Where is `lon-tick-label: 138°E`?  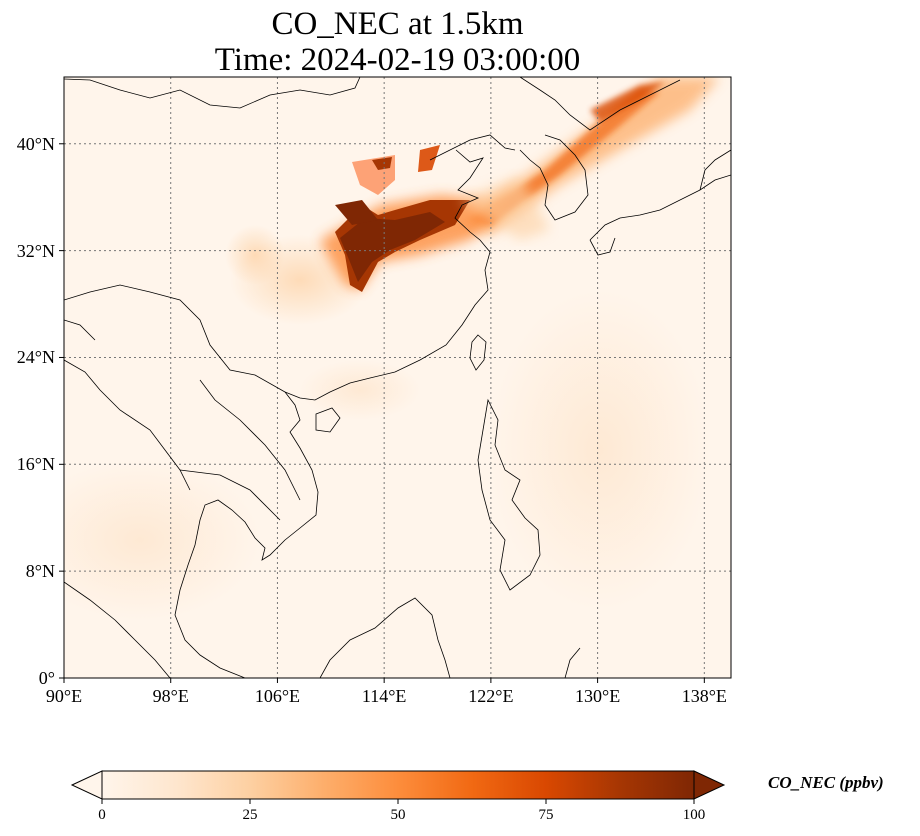
lon-tick-label: 138°E is located at coordinates (704, 696).